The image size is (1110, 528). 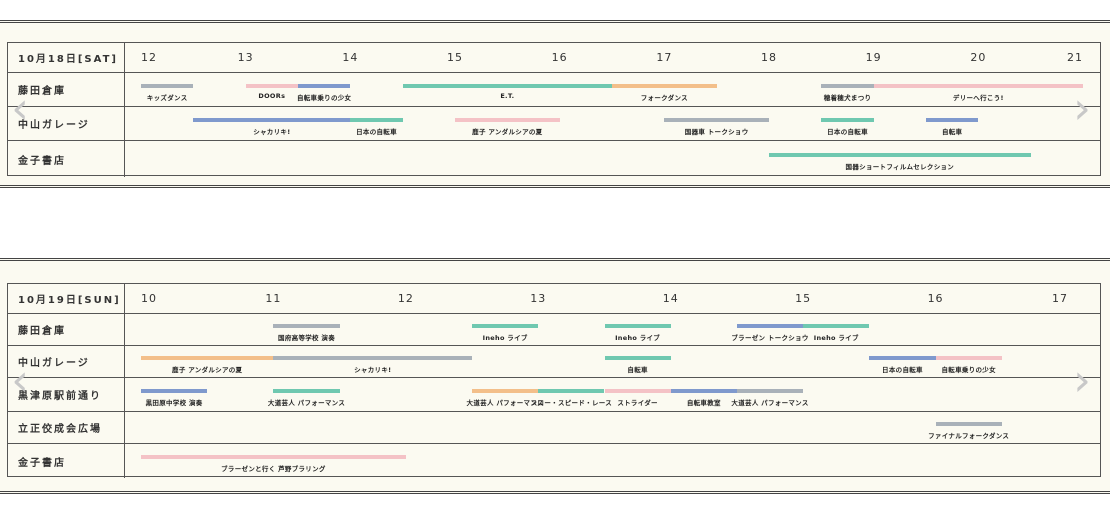 I want to click on event-label: ファイナルフォークダンス, so click(x=969, y=436).